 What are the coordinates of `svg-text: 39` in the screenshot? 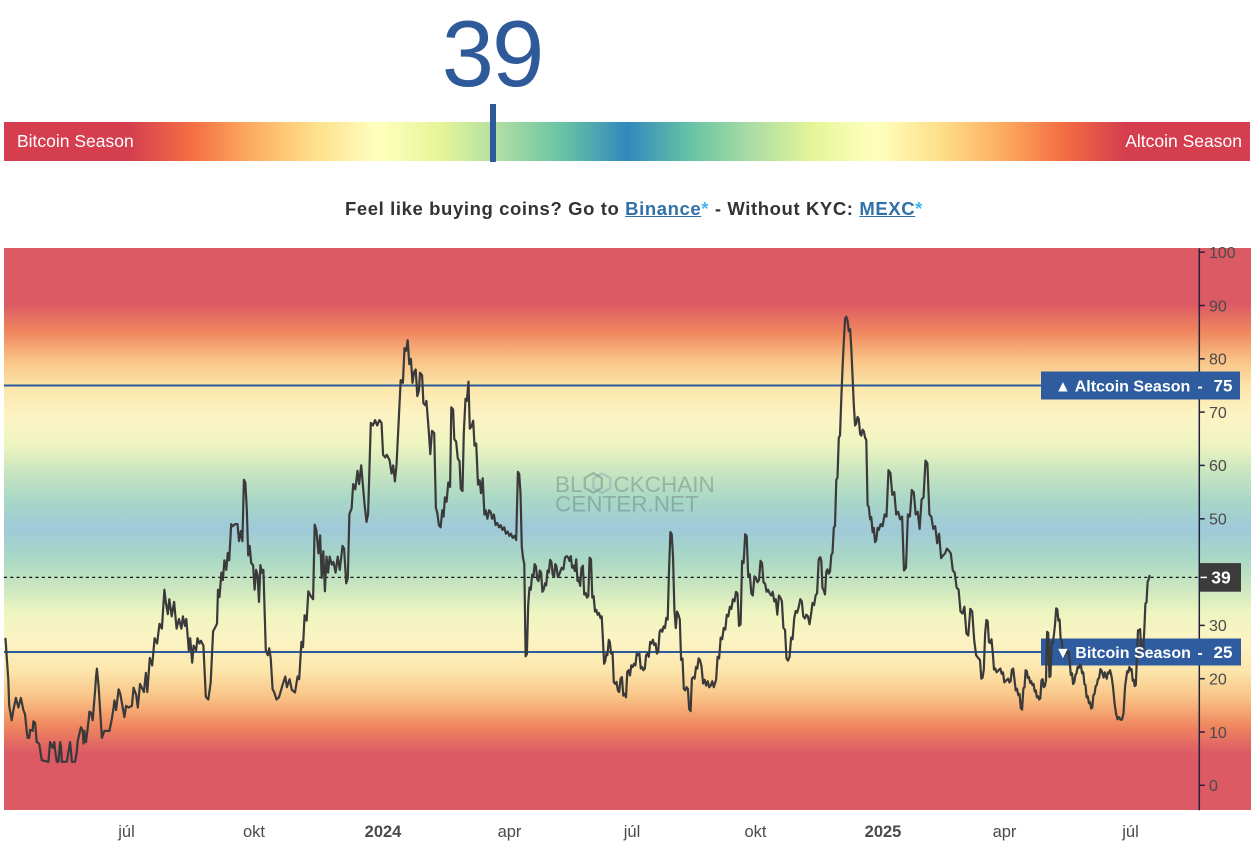 It's located at (1221, 578).